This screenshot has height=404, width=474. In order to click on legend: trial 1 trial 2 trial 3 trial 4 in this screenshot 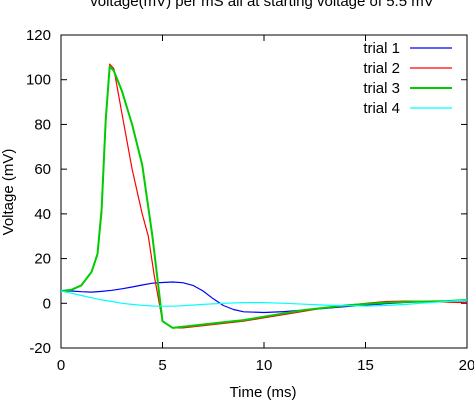, I will do `click(407, 78)`.